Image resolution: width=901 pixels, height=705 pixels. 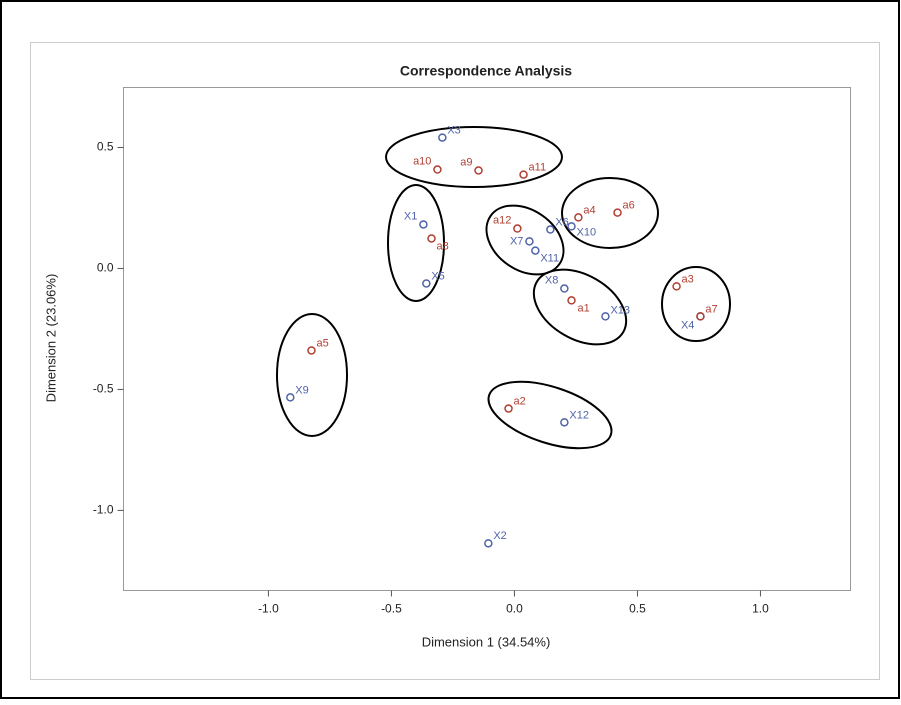 What do you see at coordinates (422, 161) in the screenshot?
I see `point-label: a10` at bounding box center [422, 161].